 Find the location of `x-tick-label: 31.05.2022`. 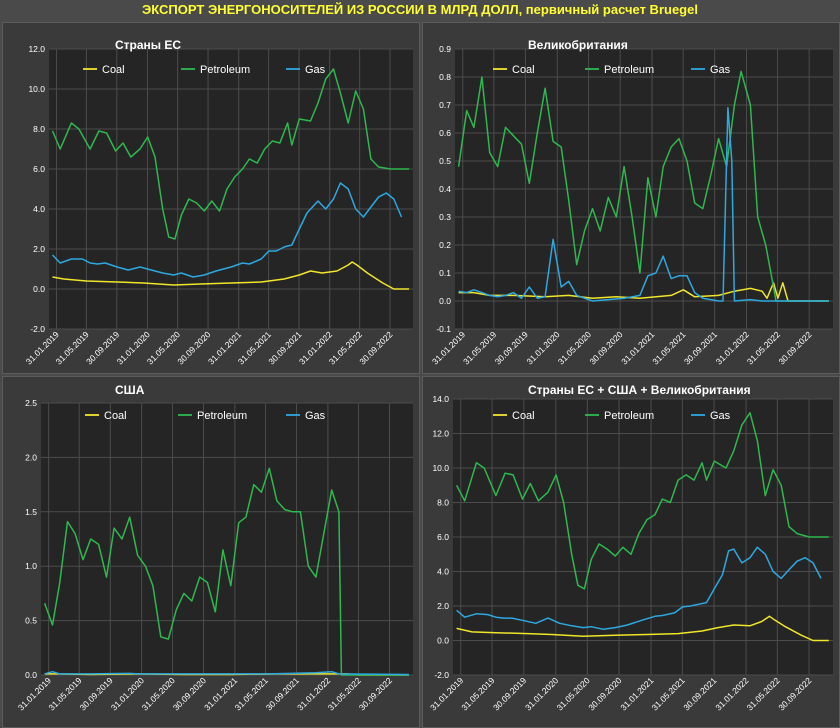

x-tick-label: 31.05.2022 is located at coordinates (763, 693).